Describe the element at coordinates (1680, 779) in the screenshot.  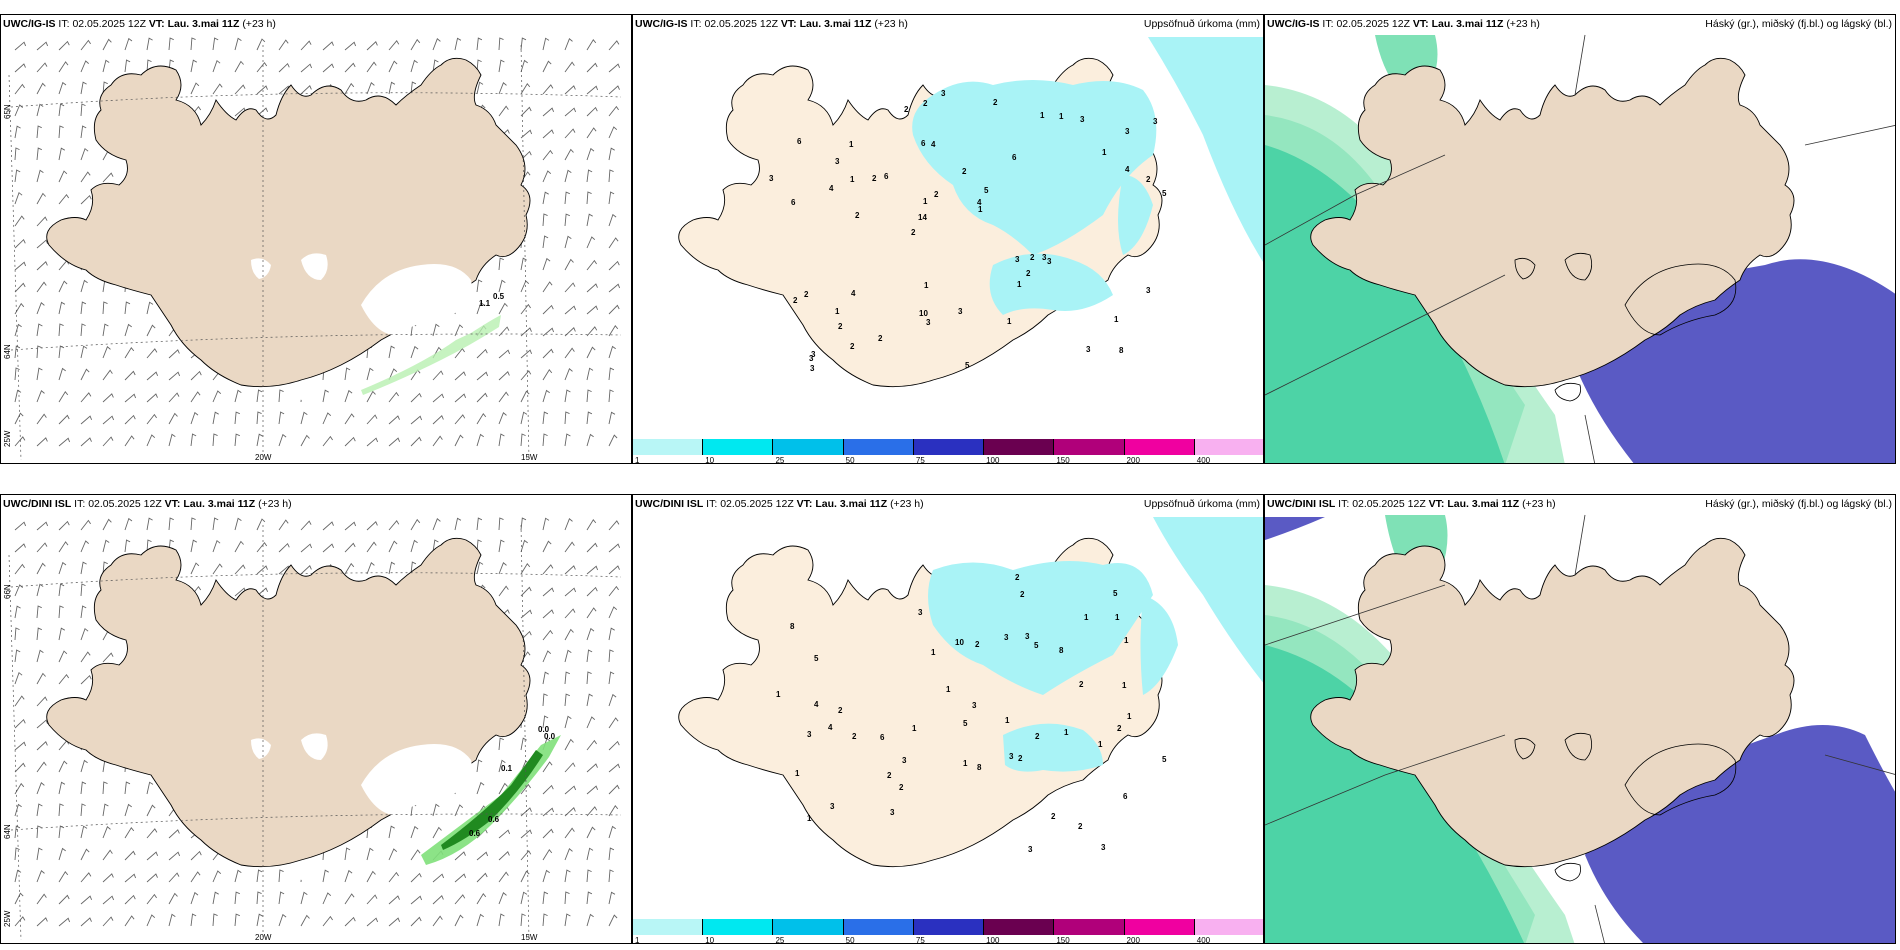
I see `glacier` at that location.